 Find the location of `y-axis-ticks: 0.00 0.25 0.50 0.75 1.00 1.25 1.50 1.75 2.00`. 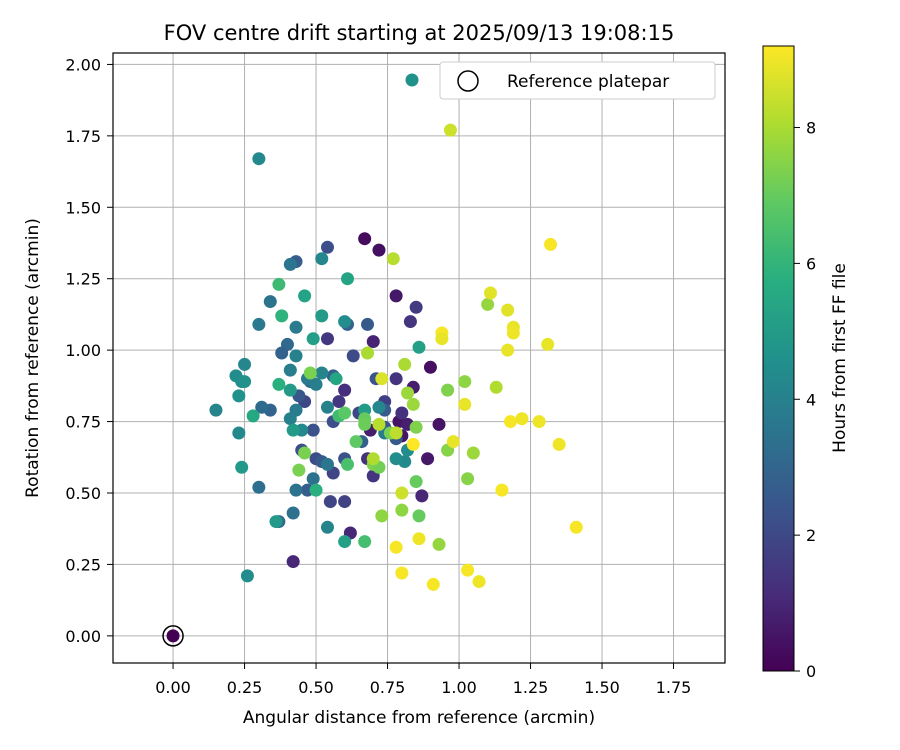

y-axis-ticks: 0.00 0.25 0.50 0.75 1.00 1.25 1.50 1.75 2.00 is located at coordinates (89, 350).